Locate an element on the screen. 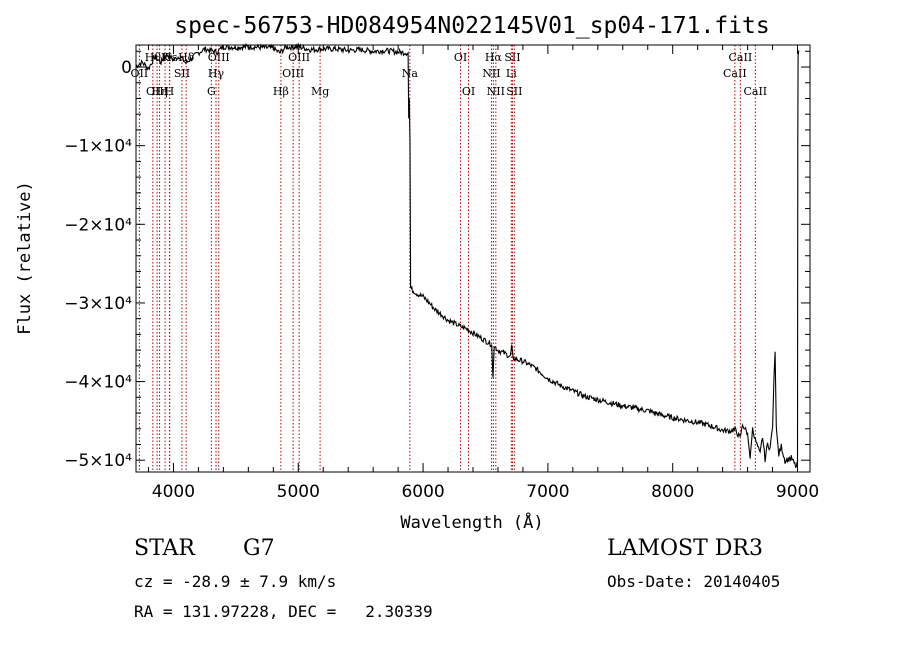 The width and height of the screenshot is (900, 649). line-marker-label-15: Mg is located at coordinates (320, 91).